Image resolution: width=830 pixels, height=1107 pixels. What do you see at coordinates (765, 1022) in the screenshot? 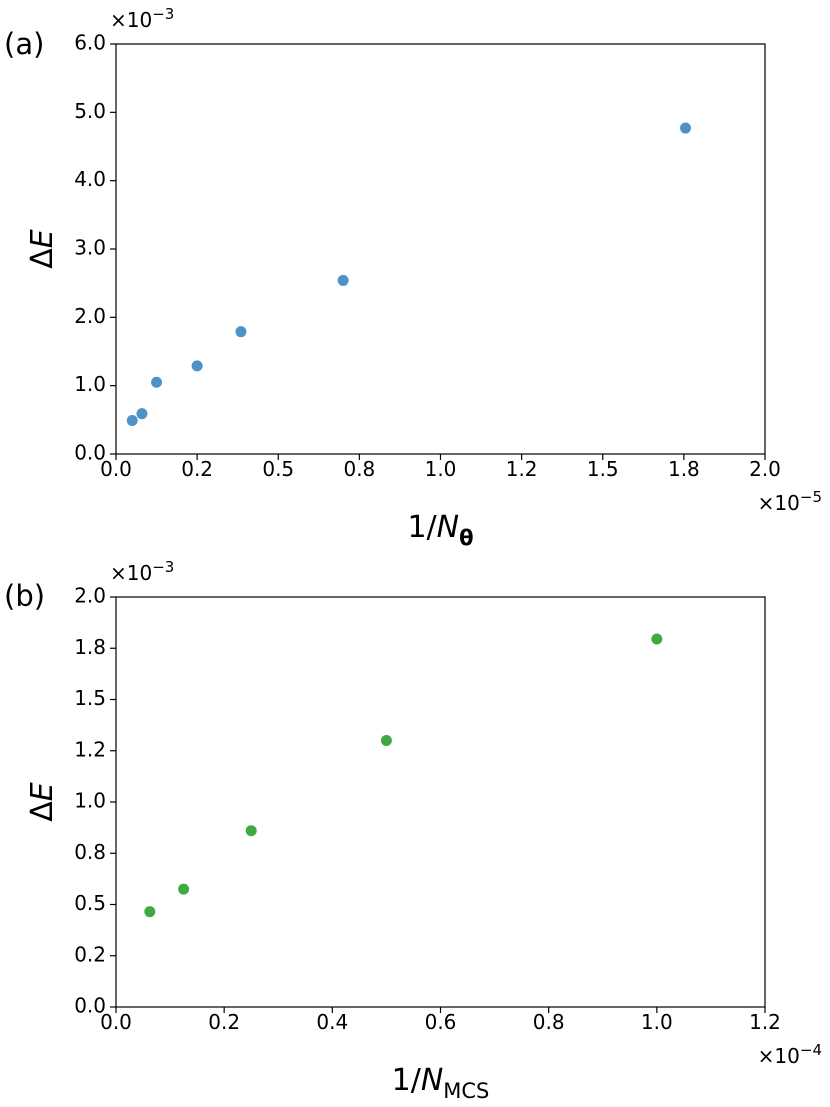
I see `chart-b-x-tick-label: 1.2` at bounding box center [765, 1022].